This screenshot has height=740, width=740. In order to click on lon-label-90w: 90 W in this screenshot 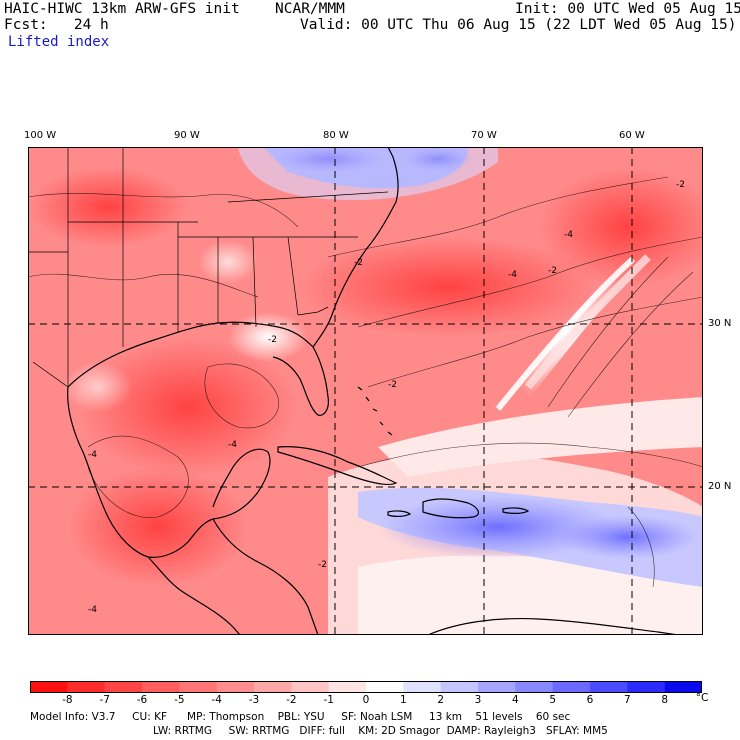, I will do `click(187, 135)`.